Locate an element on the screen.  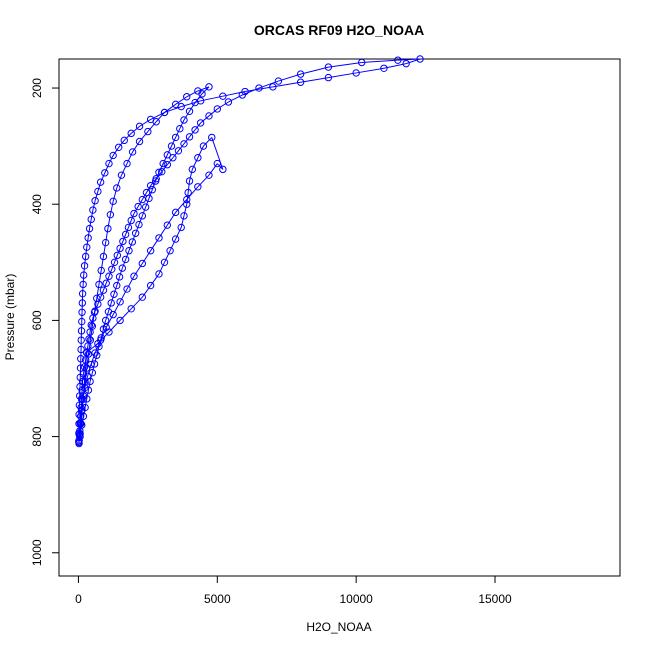
chart-title: ORCAS RF09 H2O_NOAA is located at coordinates (339, 30).